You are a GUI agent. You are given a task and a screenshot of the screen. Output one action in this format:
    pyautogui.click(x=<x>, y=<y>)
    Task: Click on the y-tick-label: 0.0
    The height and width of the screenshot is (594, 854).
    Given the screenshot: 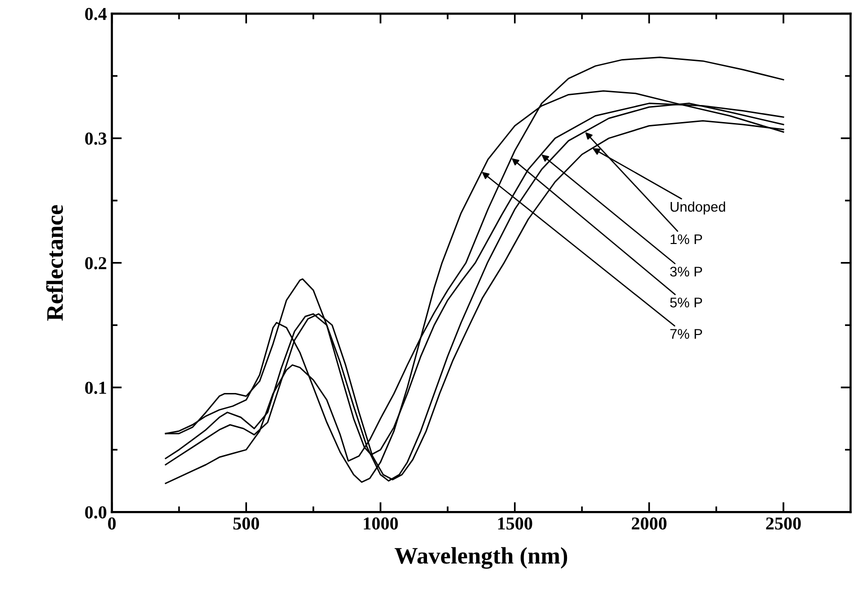 What is the action you would take?
    pyautogui.click(x=95, y=512)
    